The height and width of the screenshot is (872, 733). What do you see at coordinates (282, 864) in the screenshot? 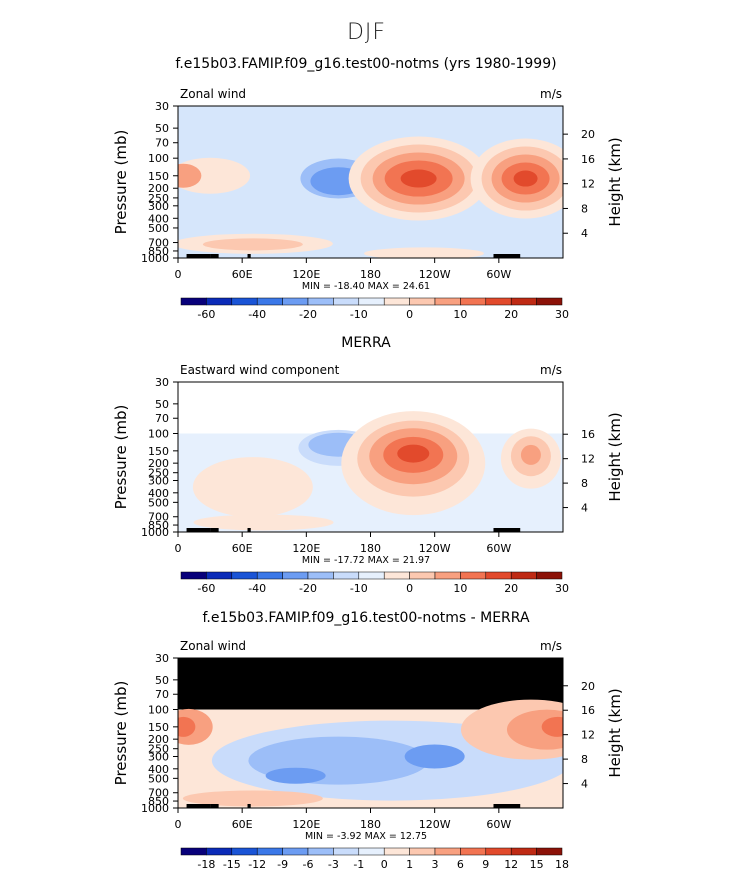
I see `colorbar-tick-label: -9` at bounding box center [282, 864].